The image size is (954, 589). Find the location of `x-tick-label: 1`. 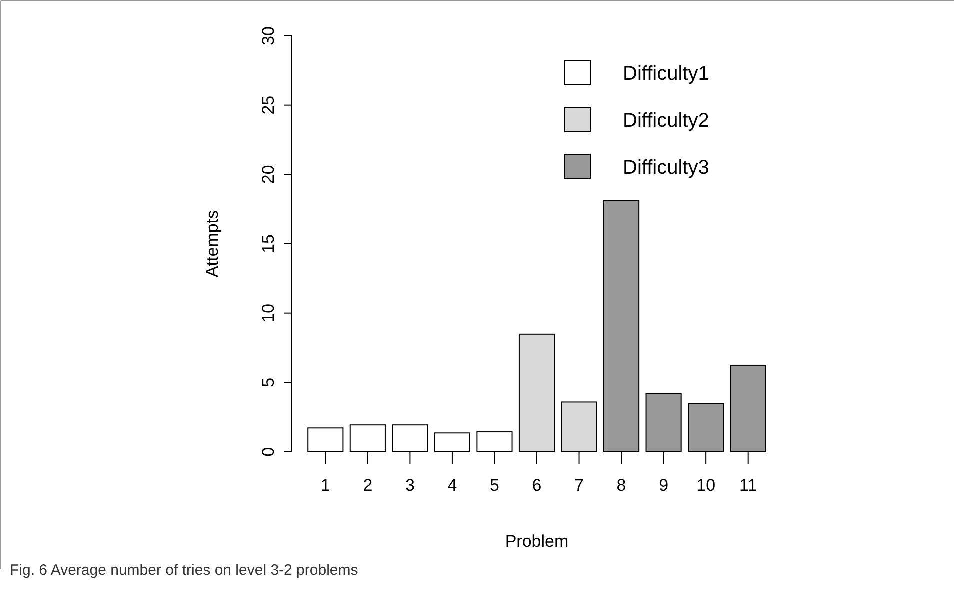

x-tick-label: 1 is located at coordinates (325, 485).